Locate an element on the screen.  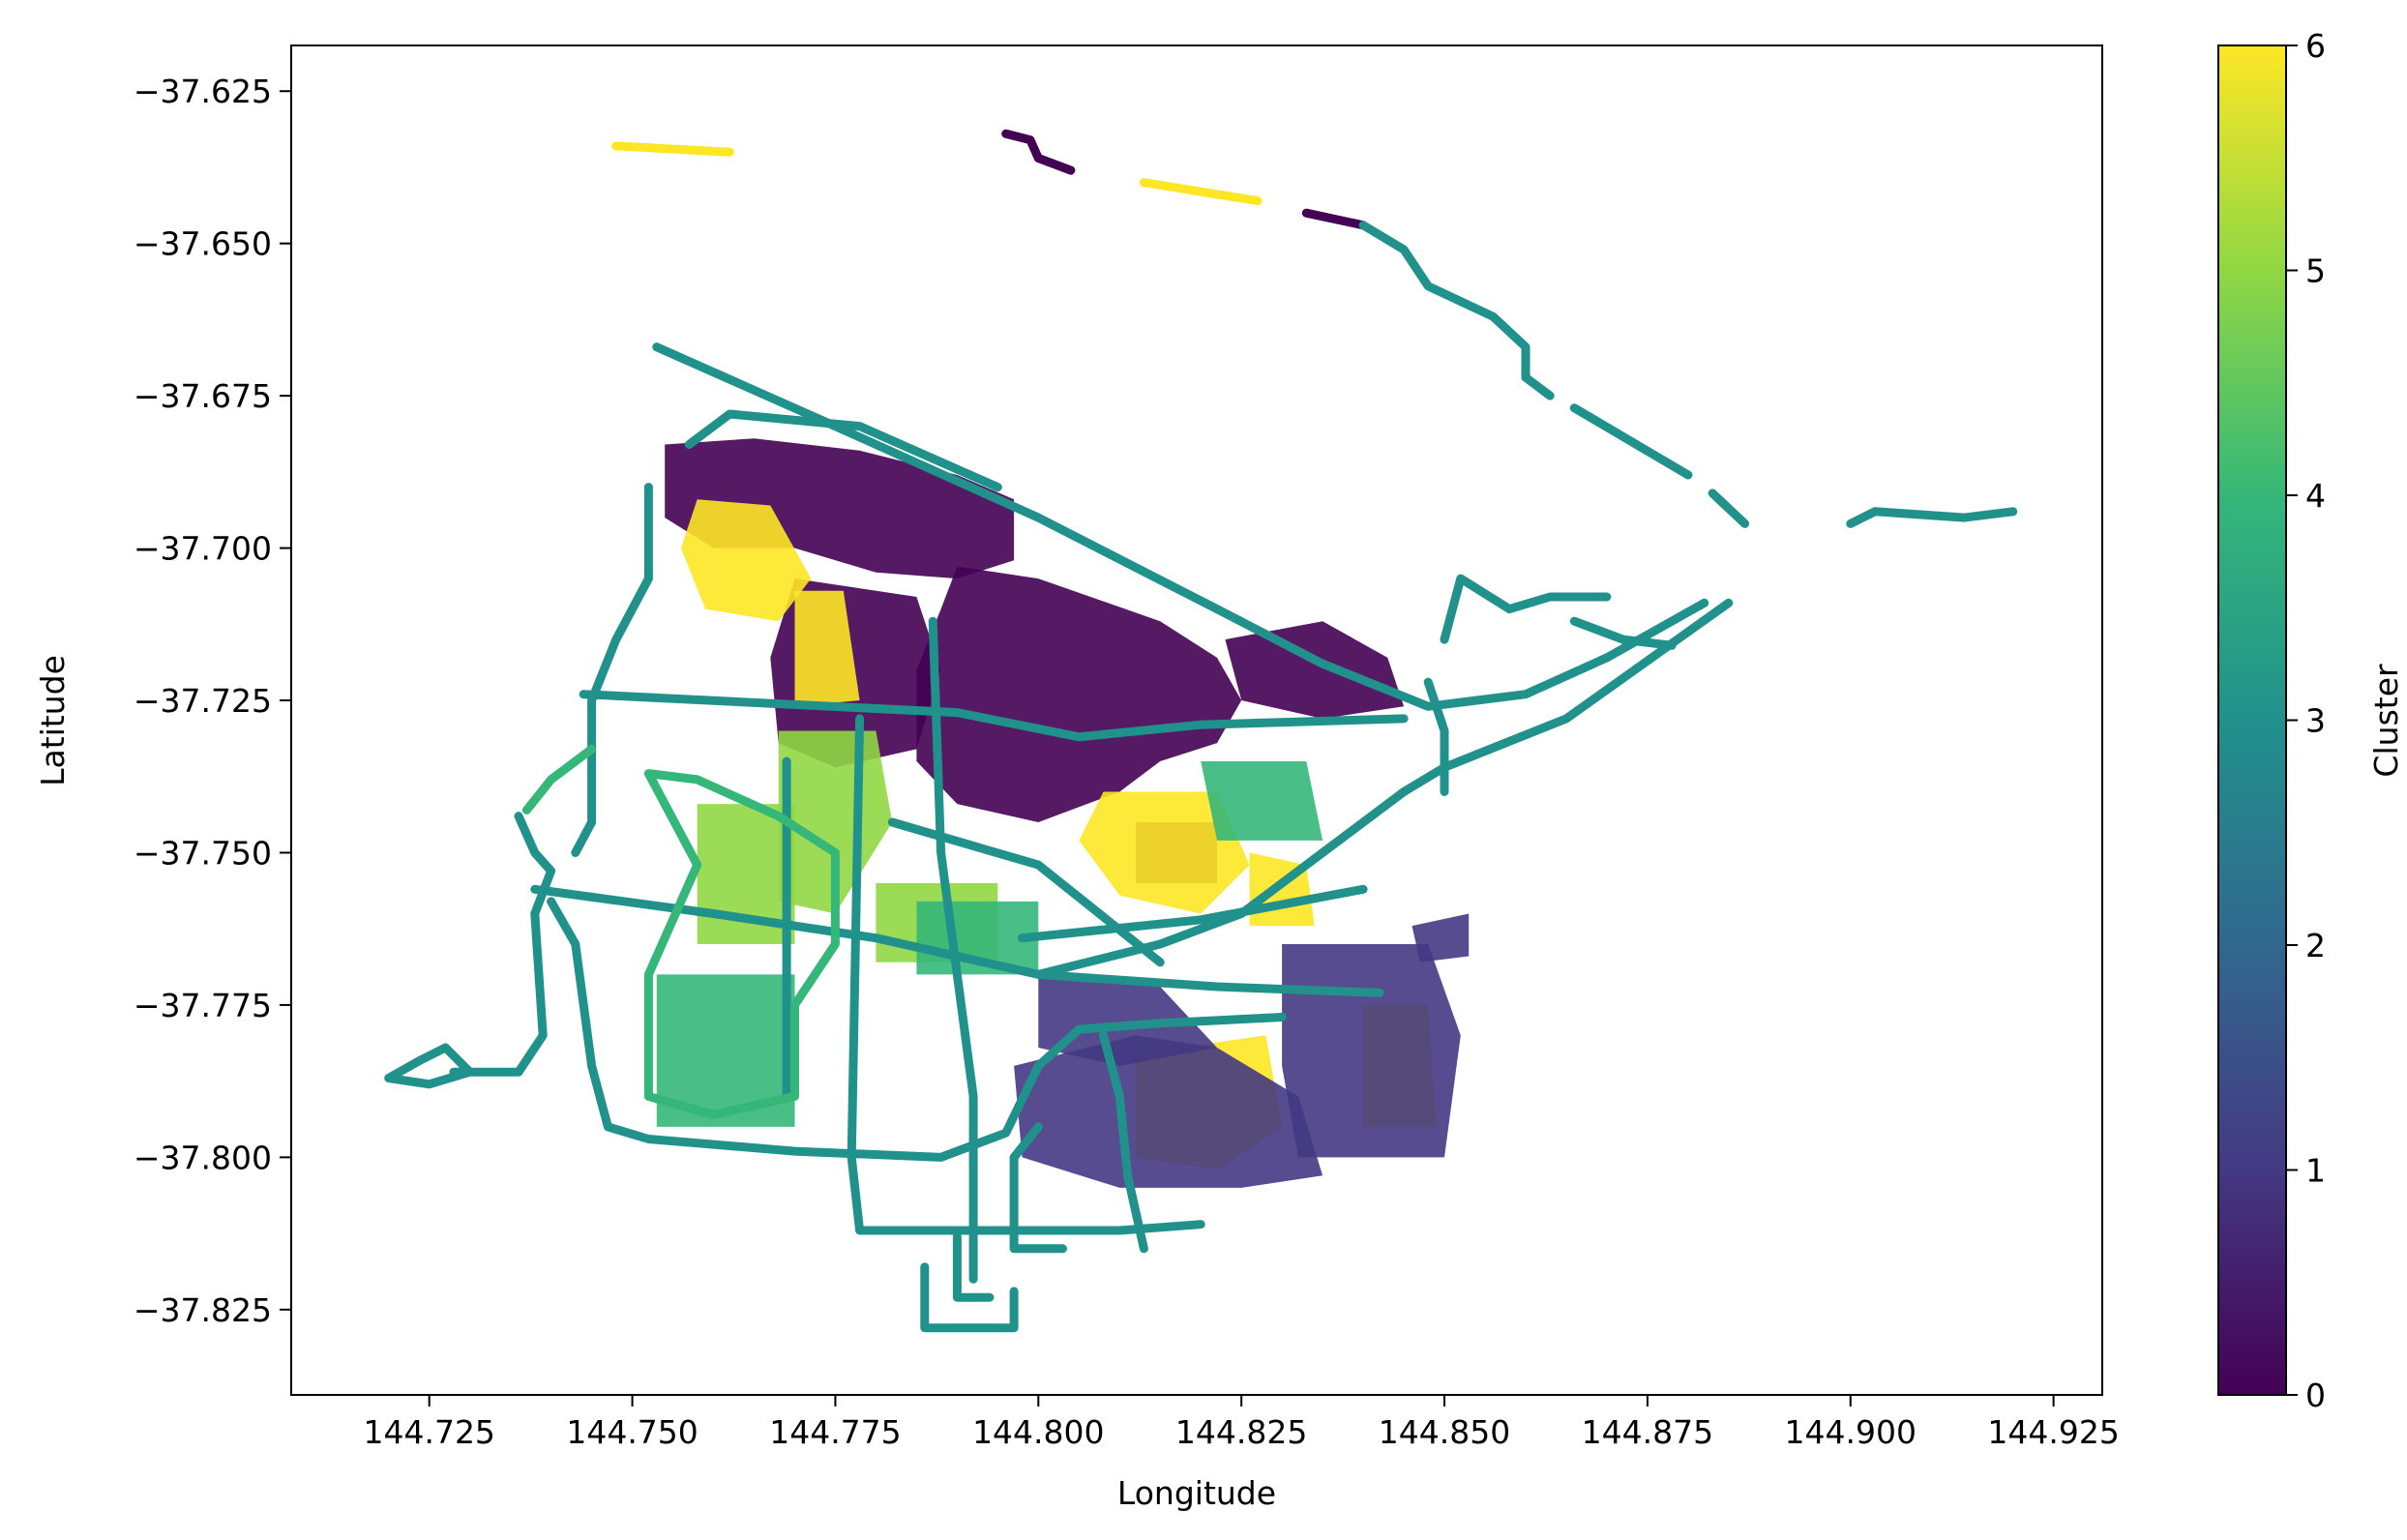
x-tick-label: 144.725 is located at coordinates (428, 1432).